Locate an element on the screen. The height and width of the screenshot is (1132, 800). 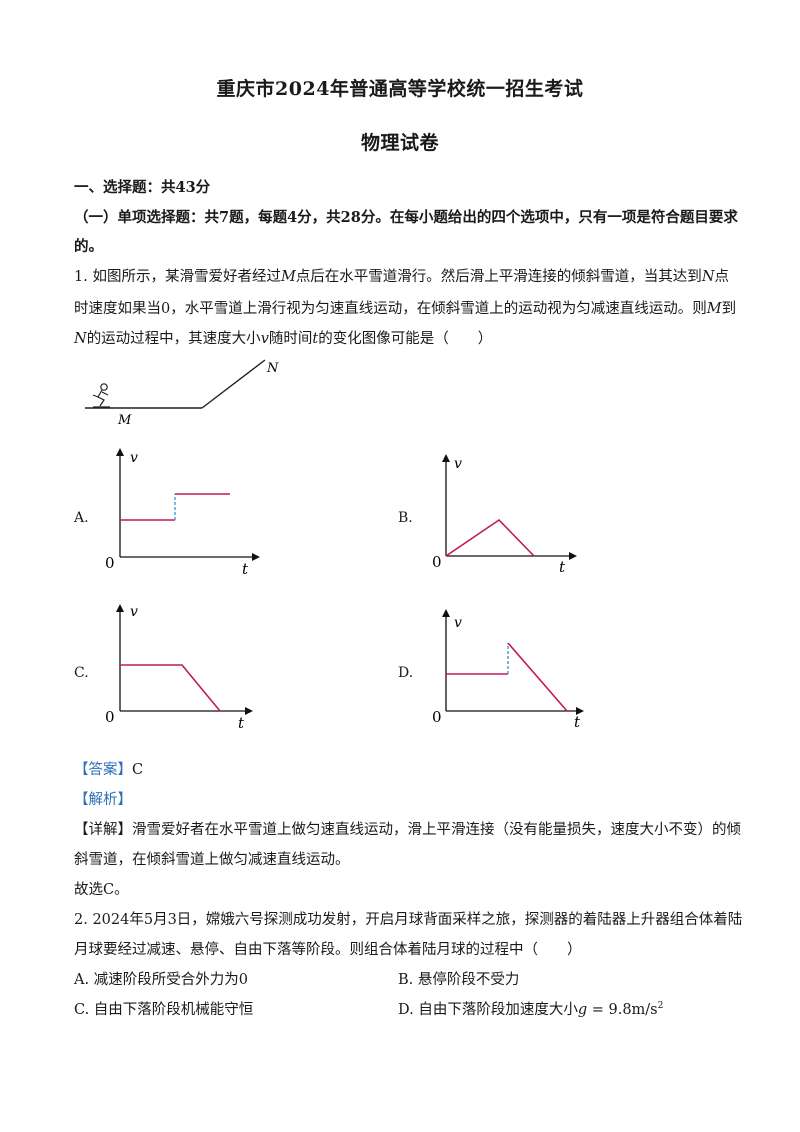
option-c-label: C. is located at coordinates (81, 673).